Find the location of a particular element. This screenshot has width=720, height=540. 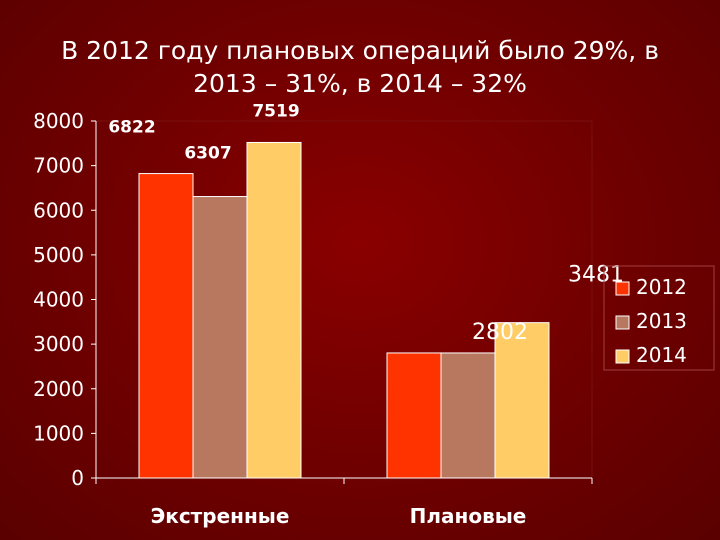

data-label: 3481 is located at coordinates (596, 275).